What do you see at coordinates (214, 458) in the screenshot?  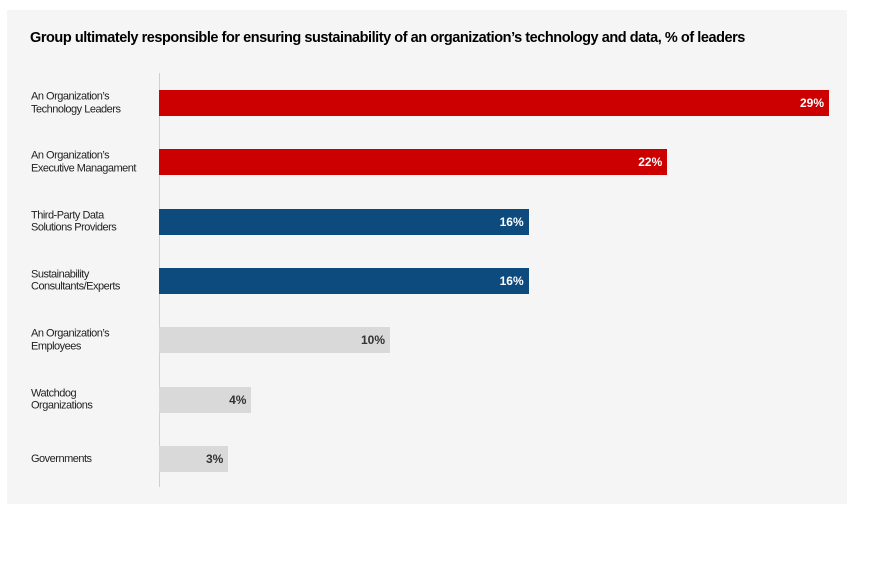 I see `value-label: 3%` at bounding box center [214, 458].